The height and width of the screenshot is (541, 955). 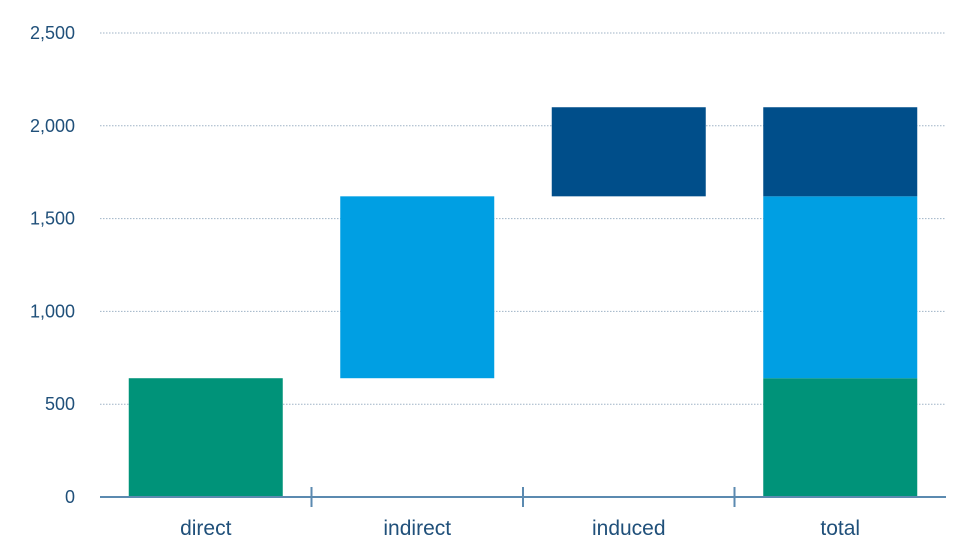 I want to click on x-category-label: induced, so click(x=629, y=528).